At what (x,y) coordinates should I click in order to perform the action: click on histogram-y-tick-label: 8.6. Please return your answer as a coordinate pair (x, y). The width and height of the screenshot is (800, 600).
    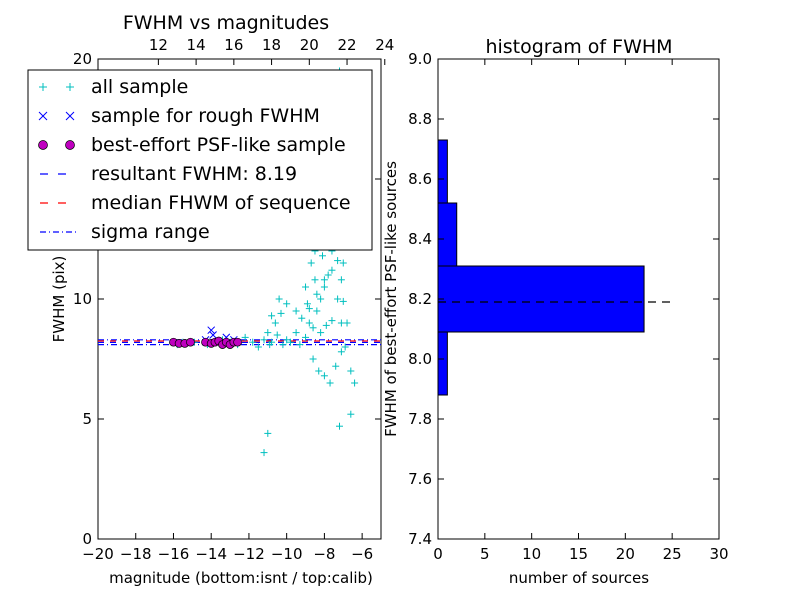
    Looking at the image, I should click on (420, 179).